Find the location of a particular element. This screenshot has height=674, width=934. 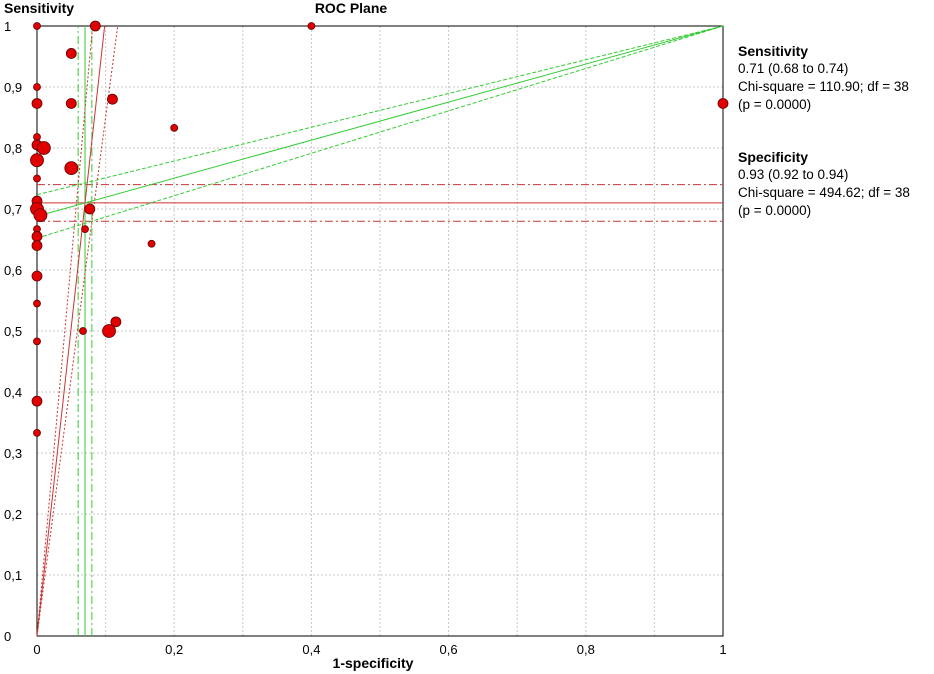

x-axis-label: 1-specificity is located at coordinates (373, 663).